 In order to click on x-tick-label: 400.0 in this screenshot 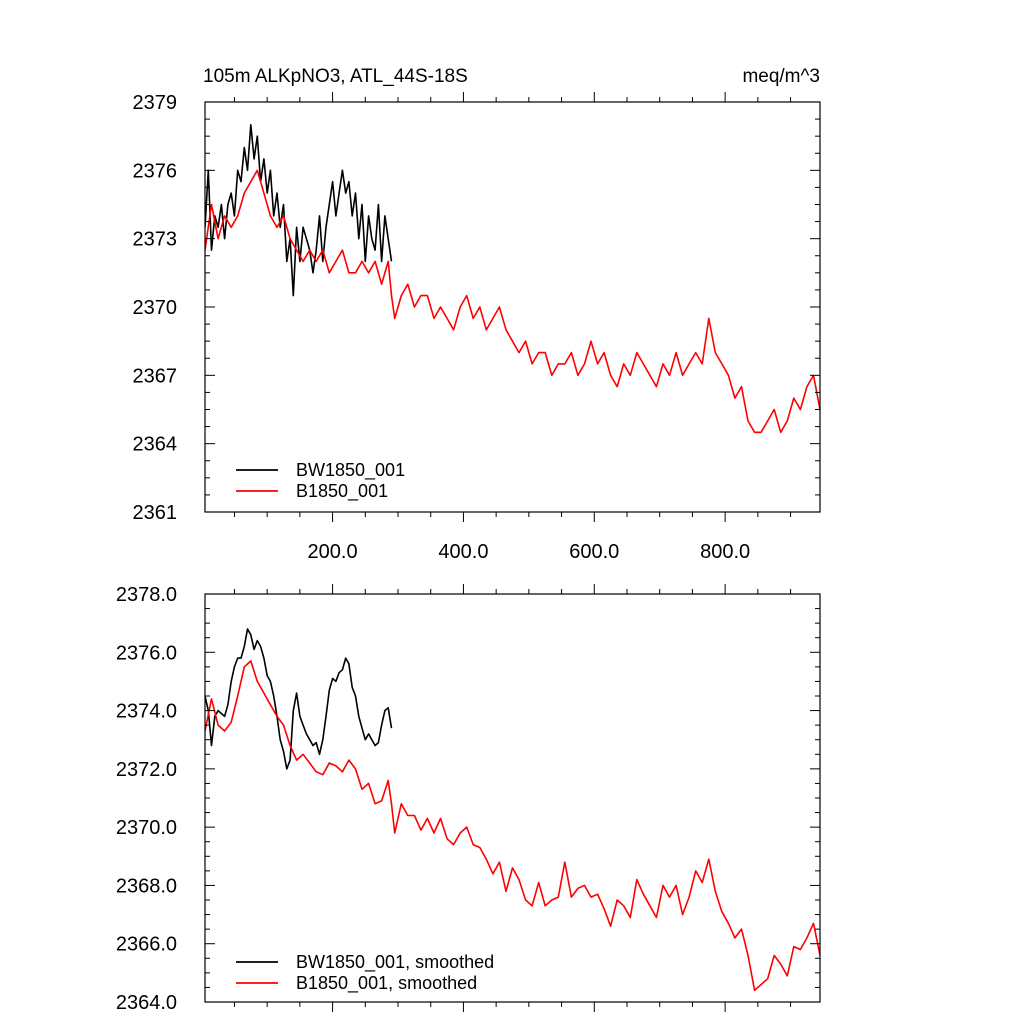, I will do `click(463, 552)`.